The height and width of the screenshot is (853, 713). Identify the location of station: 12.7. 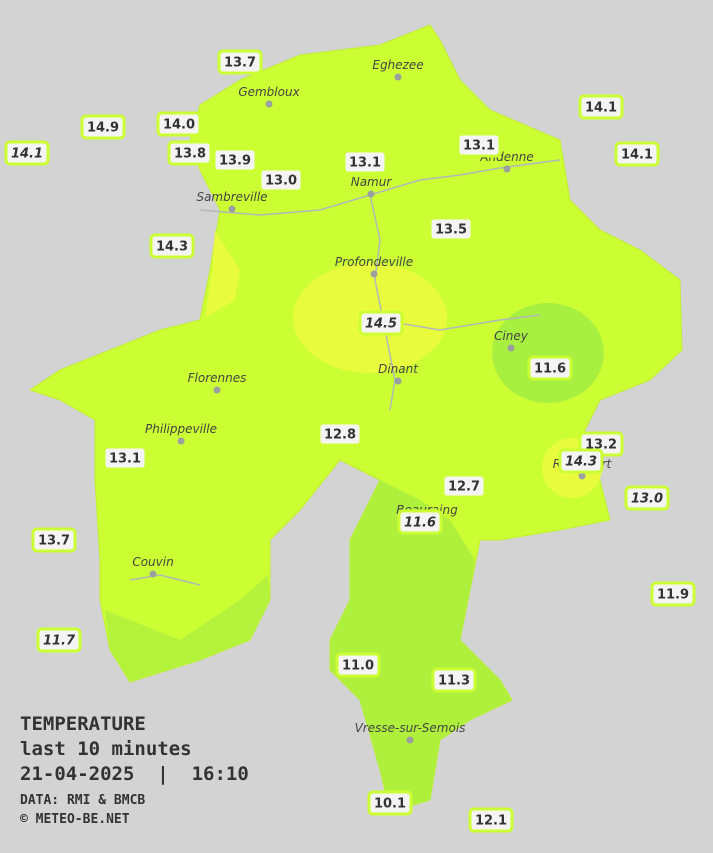
(464, 486).